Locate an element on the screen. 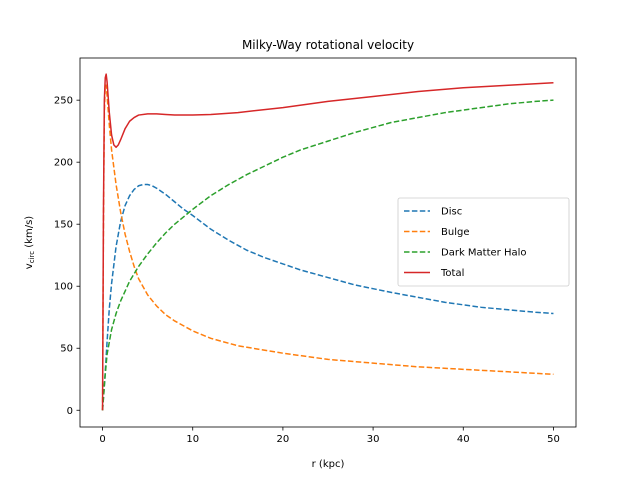  legend-box is located at coordinates (483, 242).